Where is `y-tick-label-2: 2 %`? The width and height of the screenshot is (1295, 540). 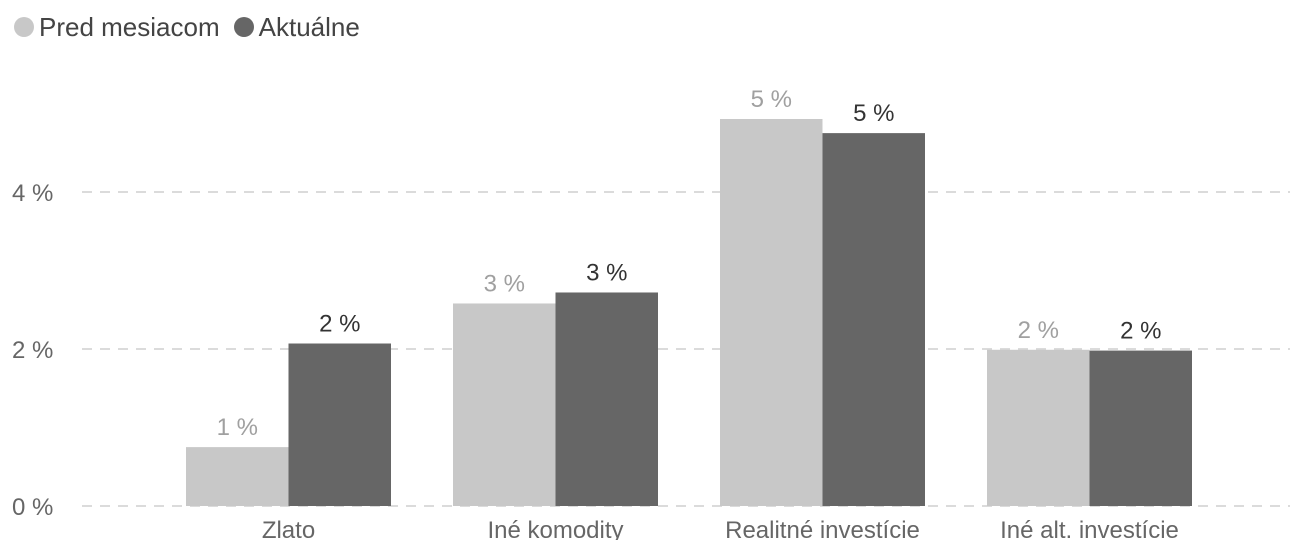
y-tick-label-2: 2 % is located at coordinates (32, 350).